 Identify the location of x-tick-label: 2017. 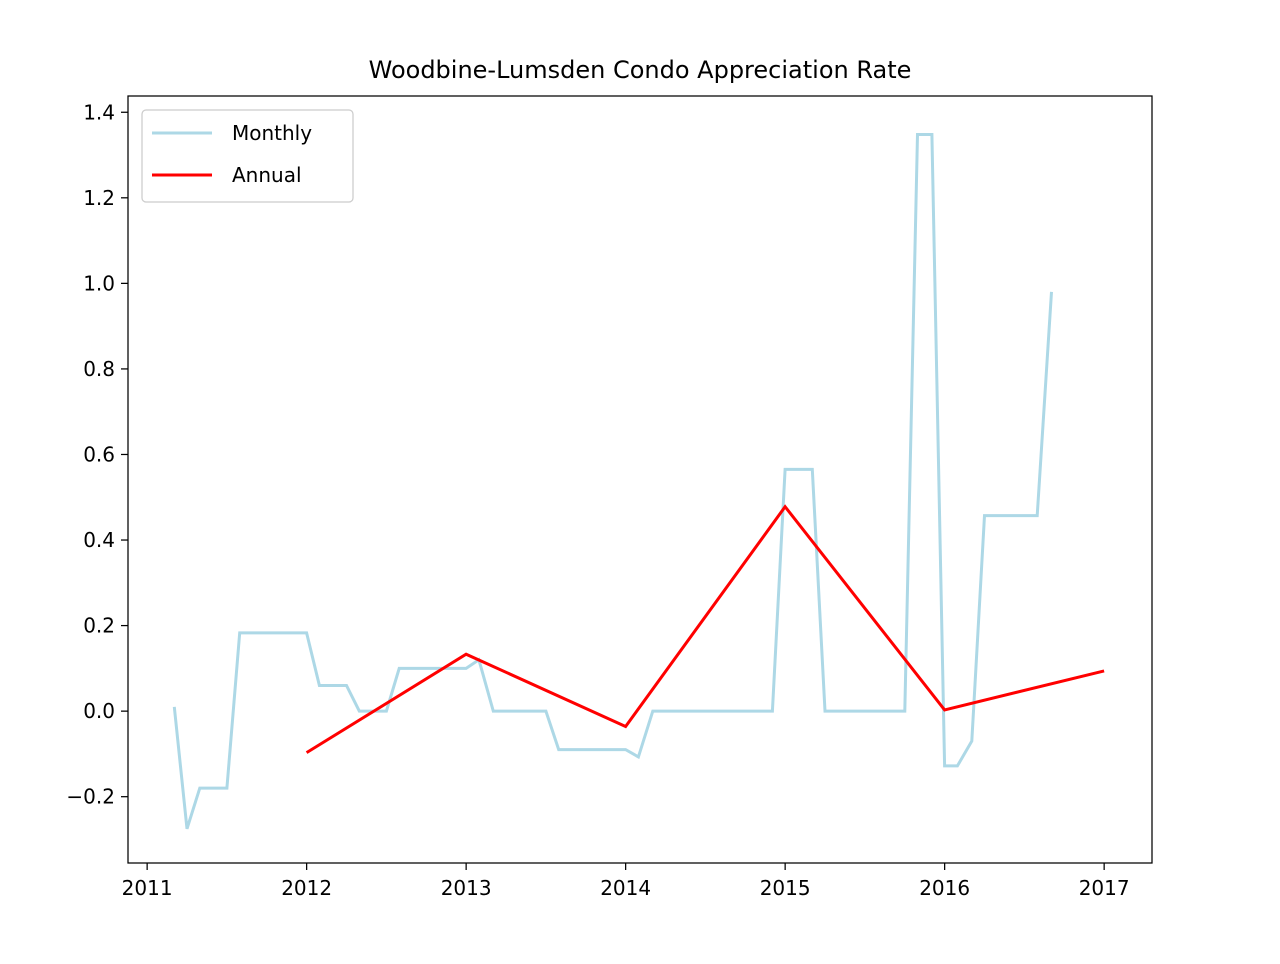
(1104, 888).